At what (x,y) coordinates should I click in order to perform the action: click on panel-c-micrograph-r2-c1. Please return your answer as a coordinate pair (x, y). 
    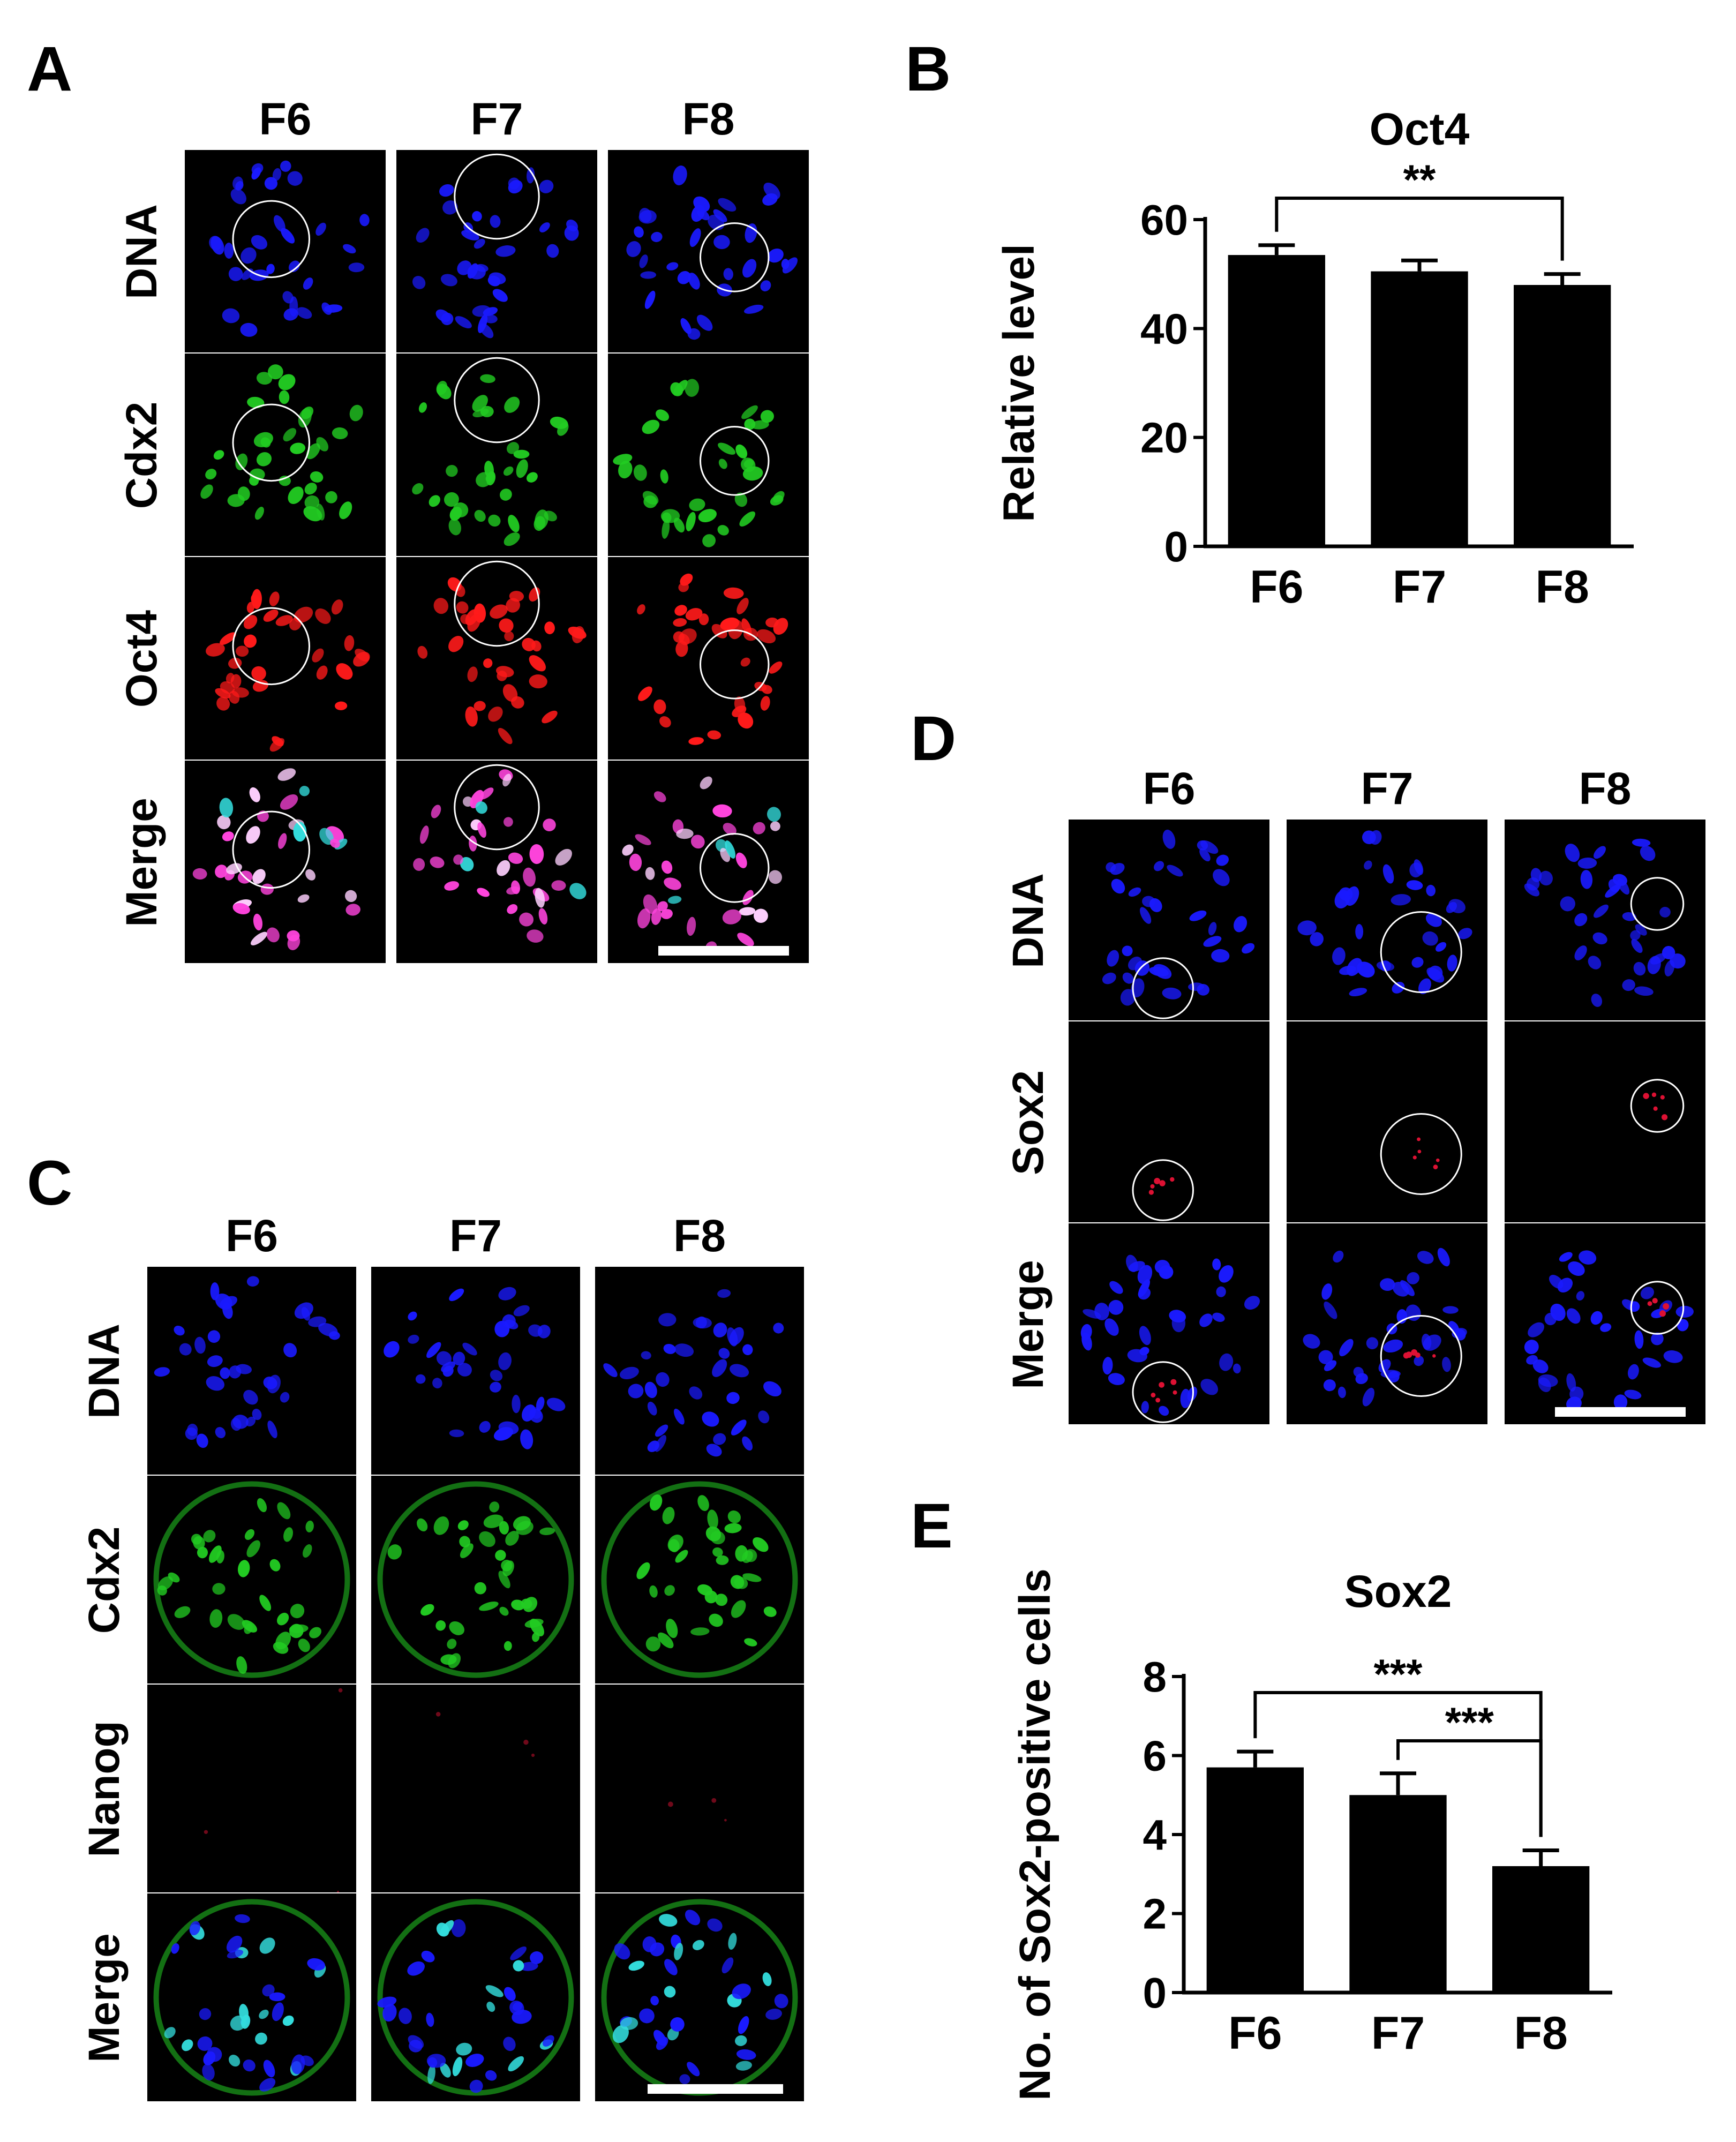
    Looking at the image, I should click on (475, 1788).